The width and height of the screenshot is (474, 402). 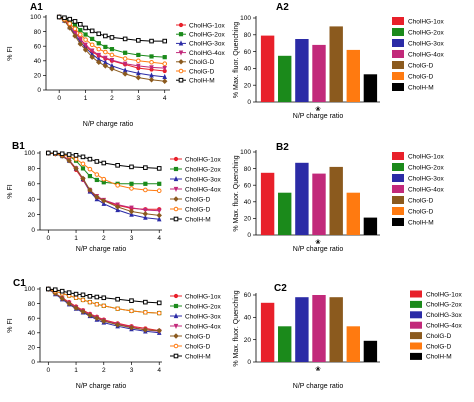 What do you see at coordinates (10, 325) in the screenshot?
I see `y-axis-title: % FI` at bounding box center [10, 325].